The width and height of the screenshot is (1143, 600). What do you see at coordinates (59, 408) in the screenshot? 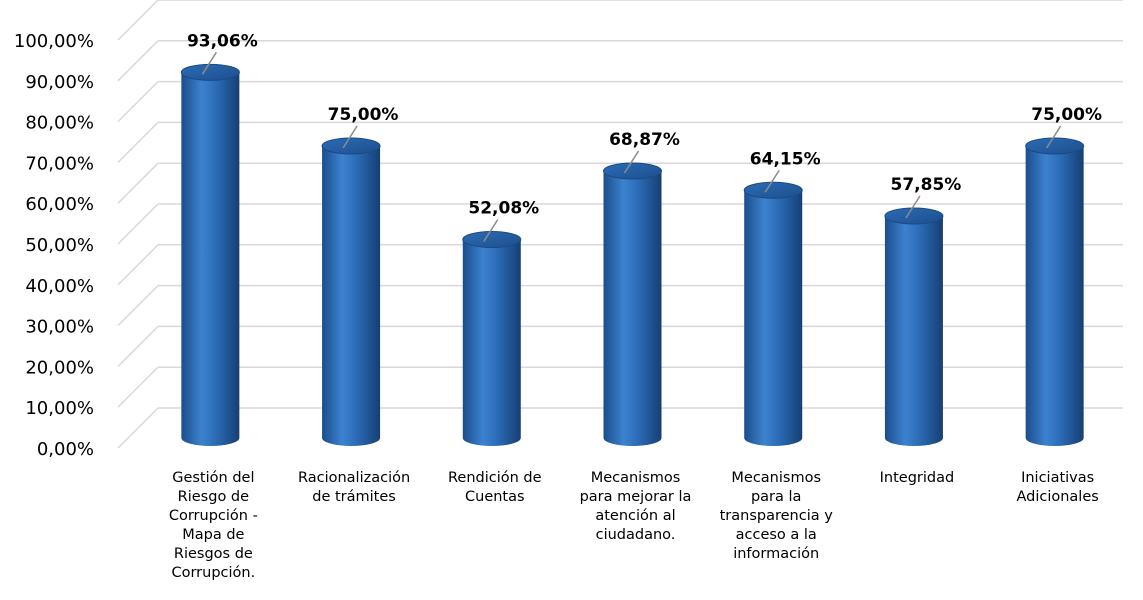
I see `y-tick-label: 10,00%` at bounding box center [59, 408].